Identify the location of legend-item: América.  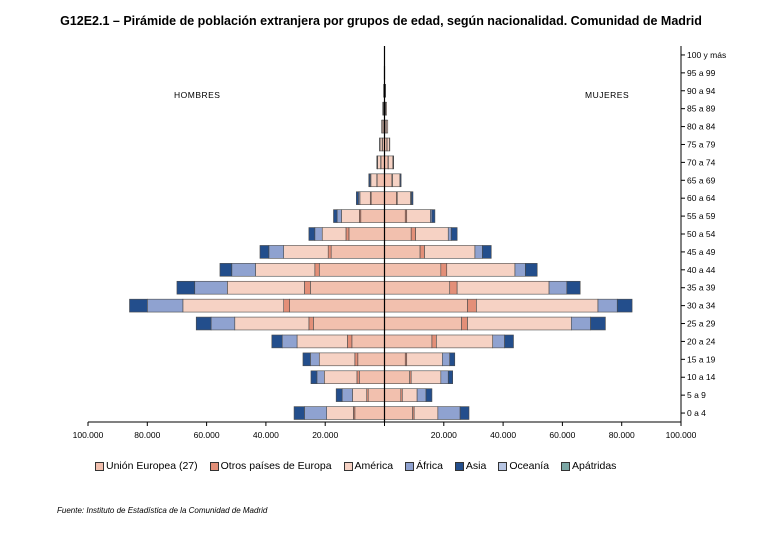
(368, 466).